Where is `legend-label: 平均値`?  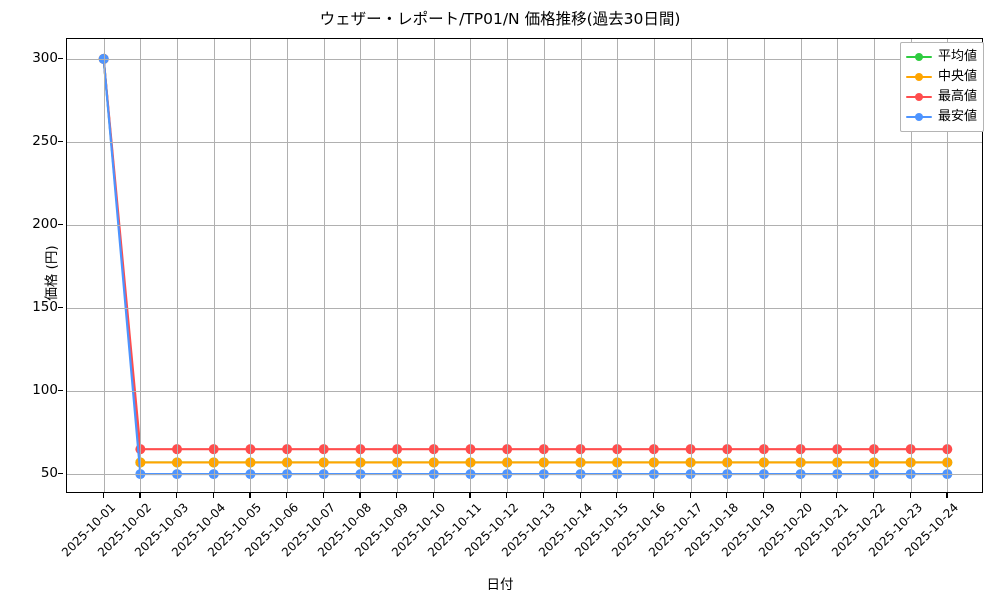 legend-label: 平均値 is located at coordinates (958, 56).